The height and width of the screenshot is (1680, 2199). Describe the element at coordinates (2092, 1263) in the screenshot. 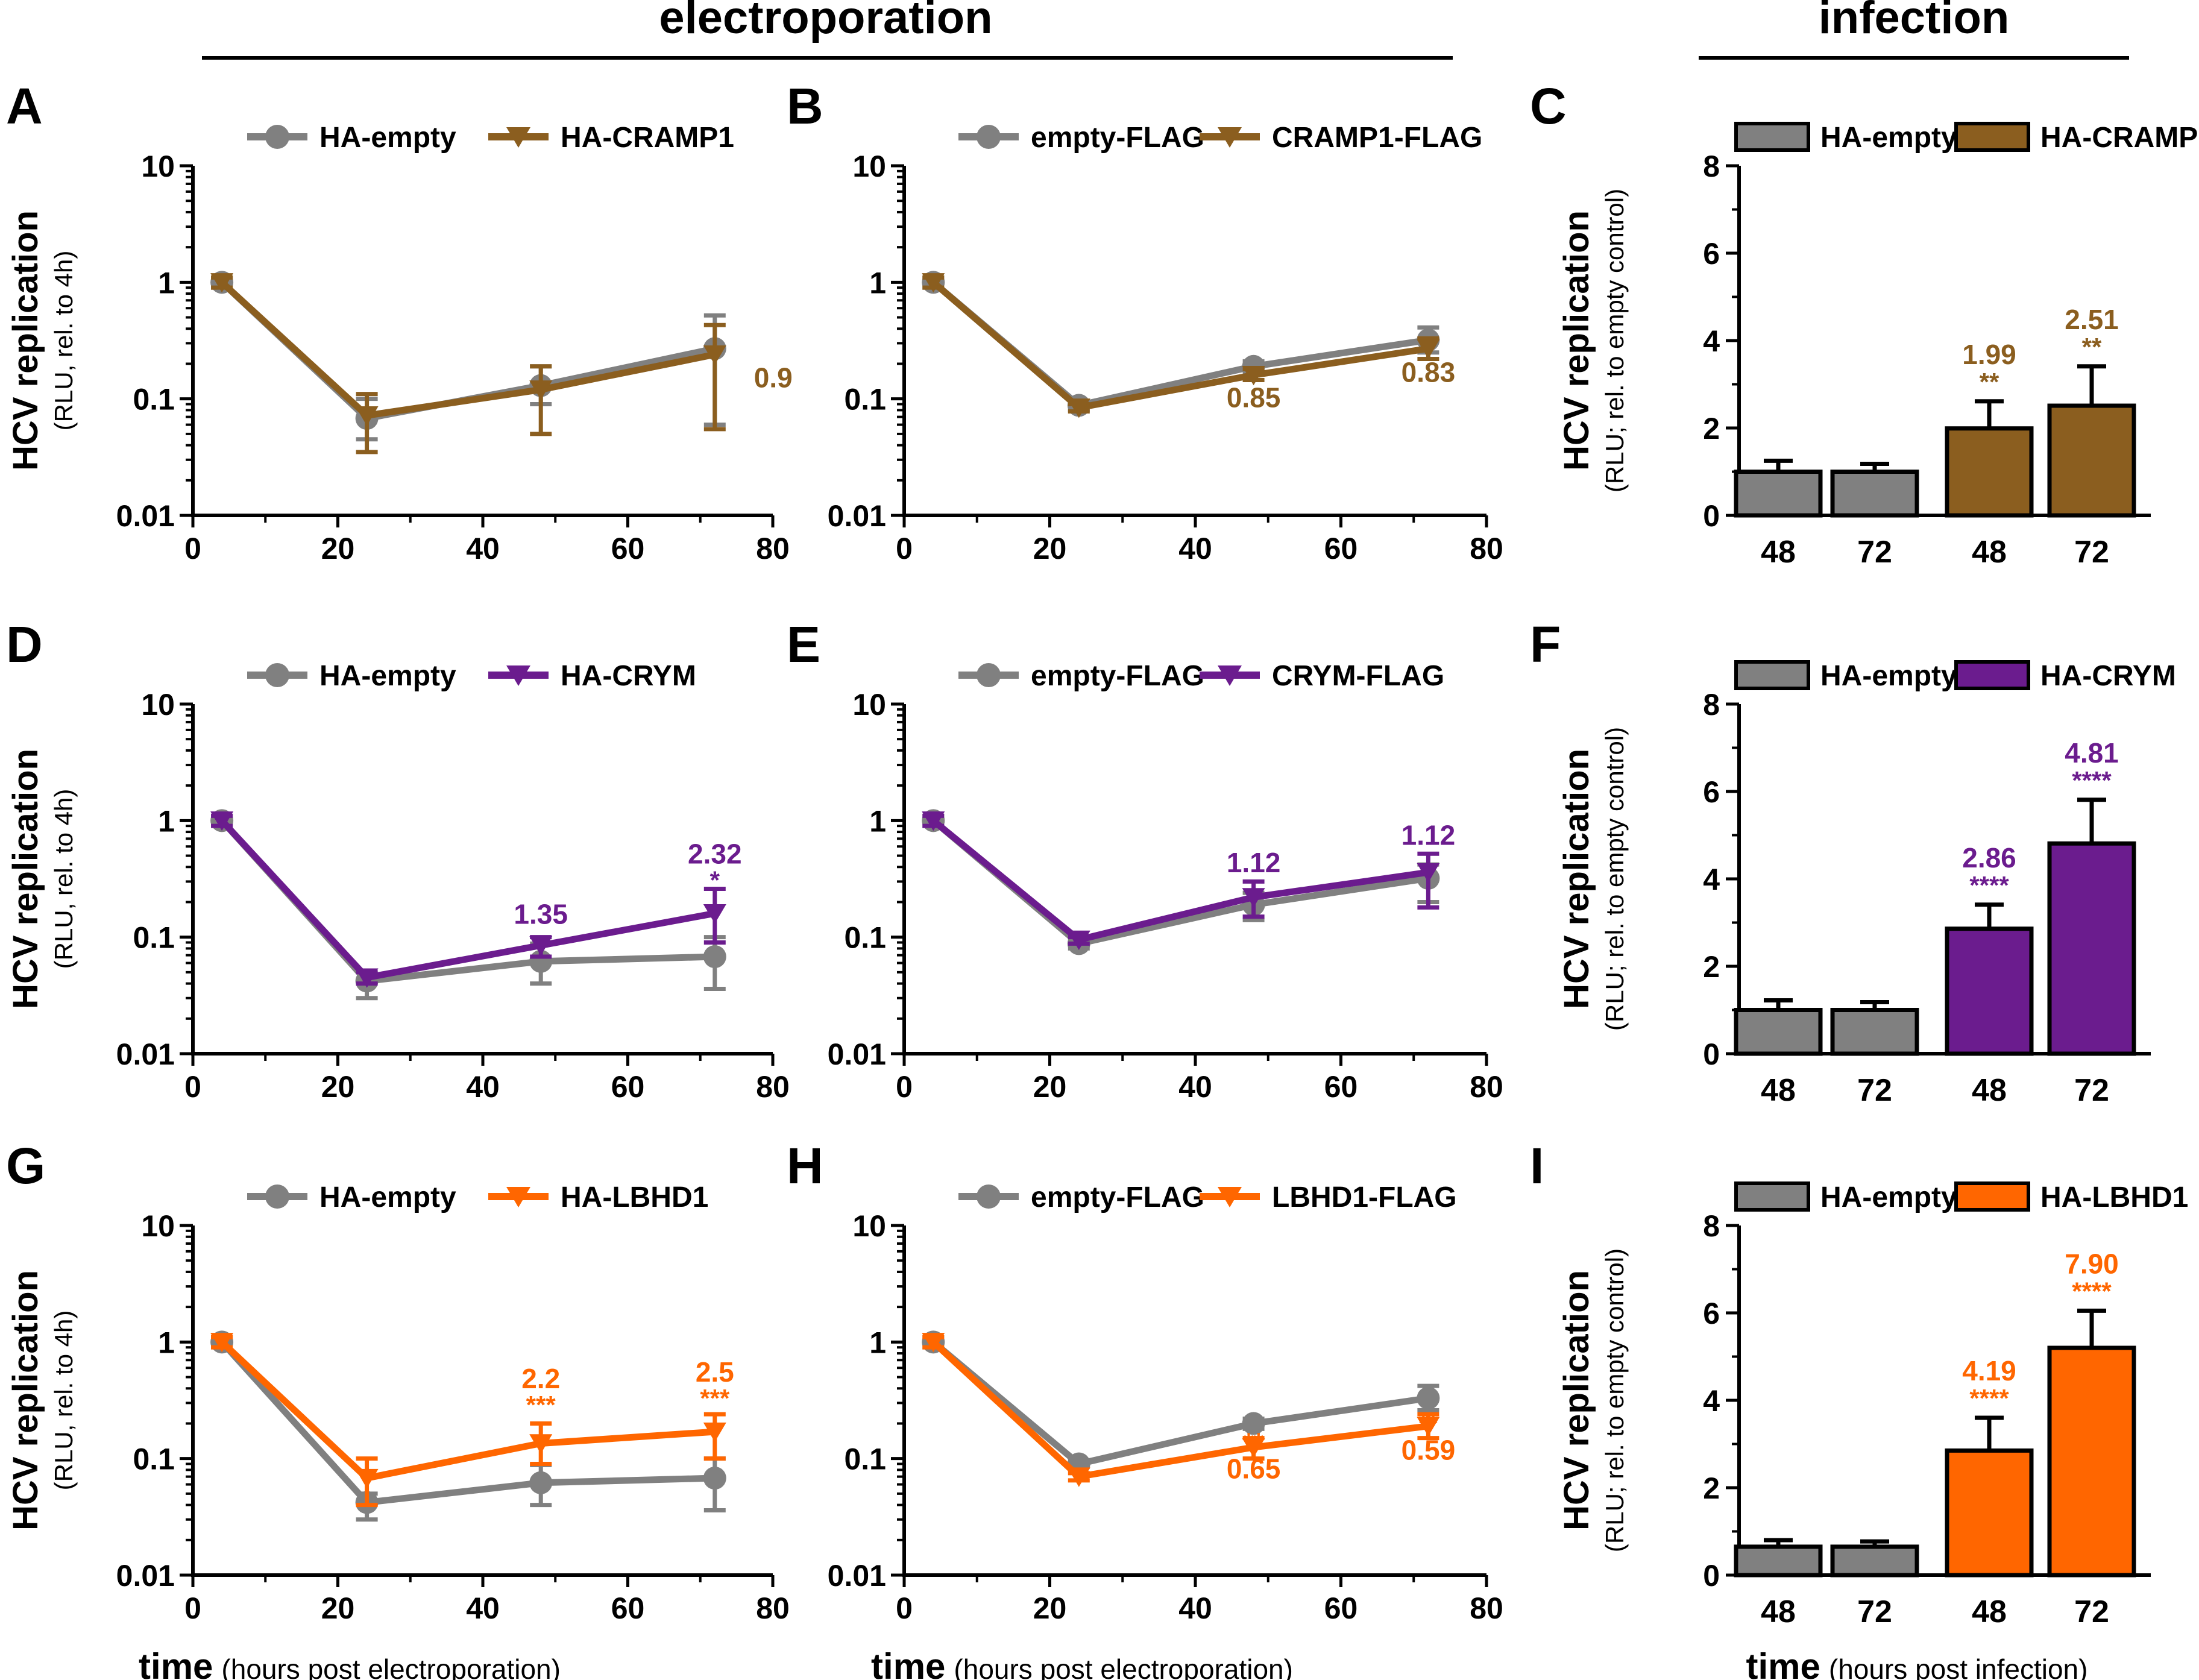

I see `value-annotation: 7.90` at that location.